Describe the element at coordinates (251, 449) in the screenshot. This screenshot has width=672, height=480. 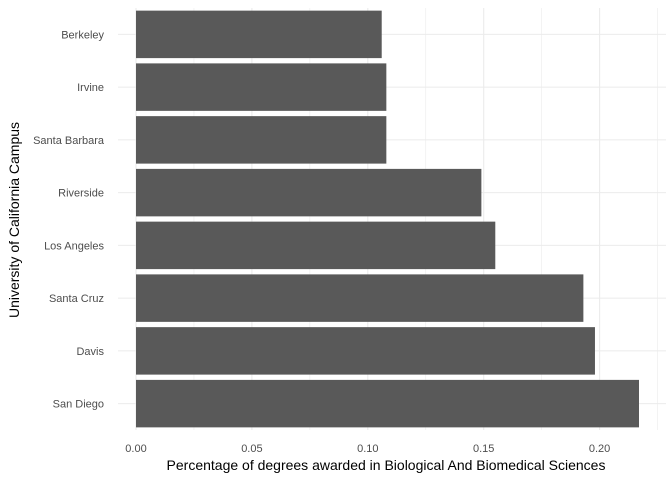
I see `x-tick-label: 0.05` at that location.